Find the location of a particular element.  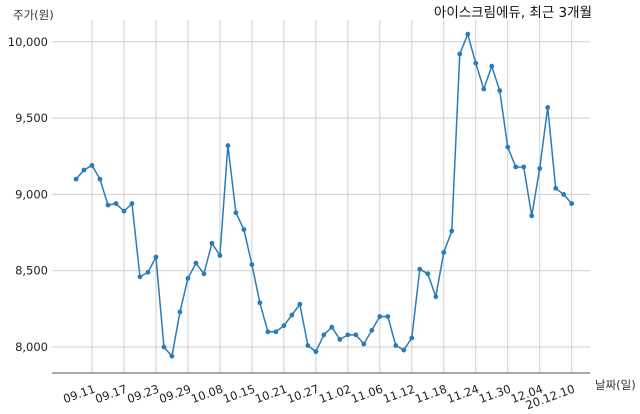

y-tick-labels: 8,000 8,500 9,000 9,500 10,000 is located at coordinates (28, 194).